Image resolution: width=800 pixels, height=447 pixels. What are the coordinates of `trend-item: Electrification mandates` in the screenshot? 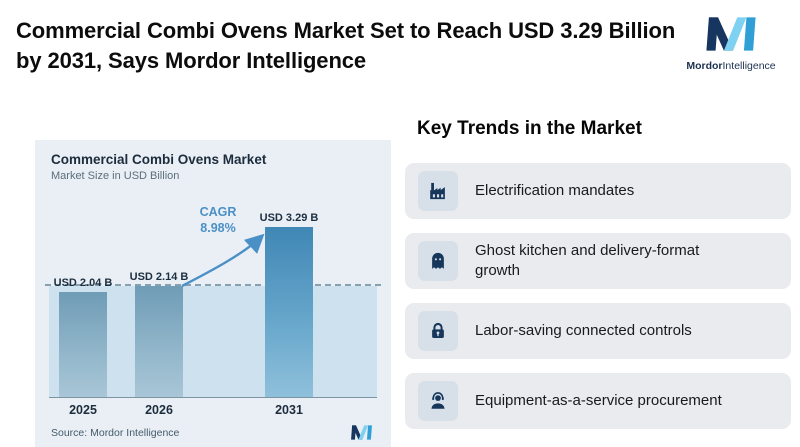 It's located at (598, 191).